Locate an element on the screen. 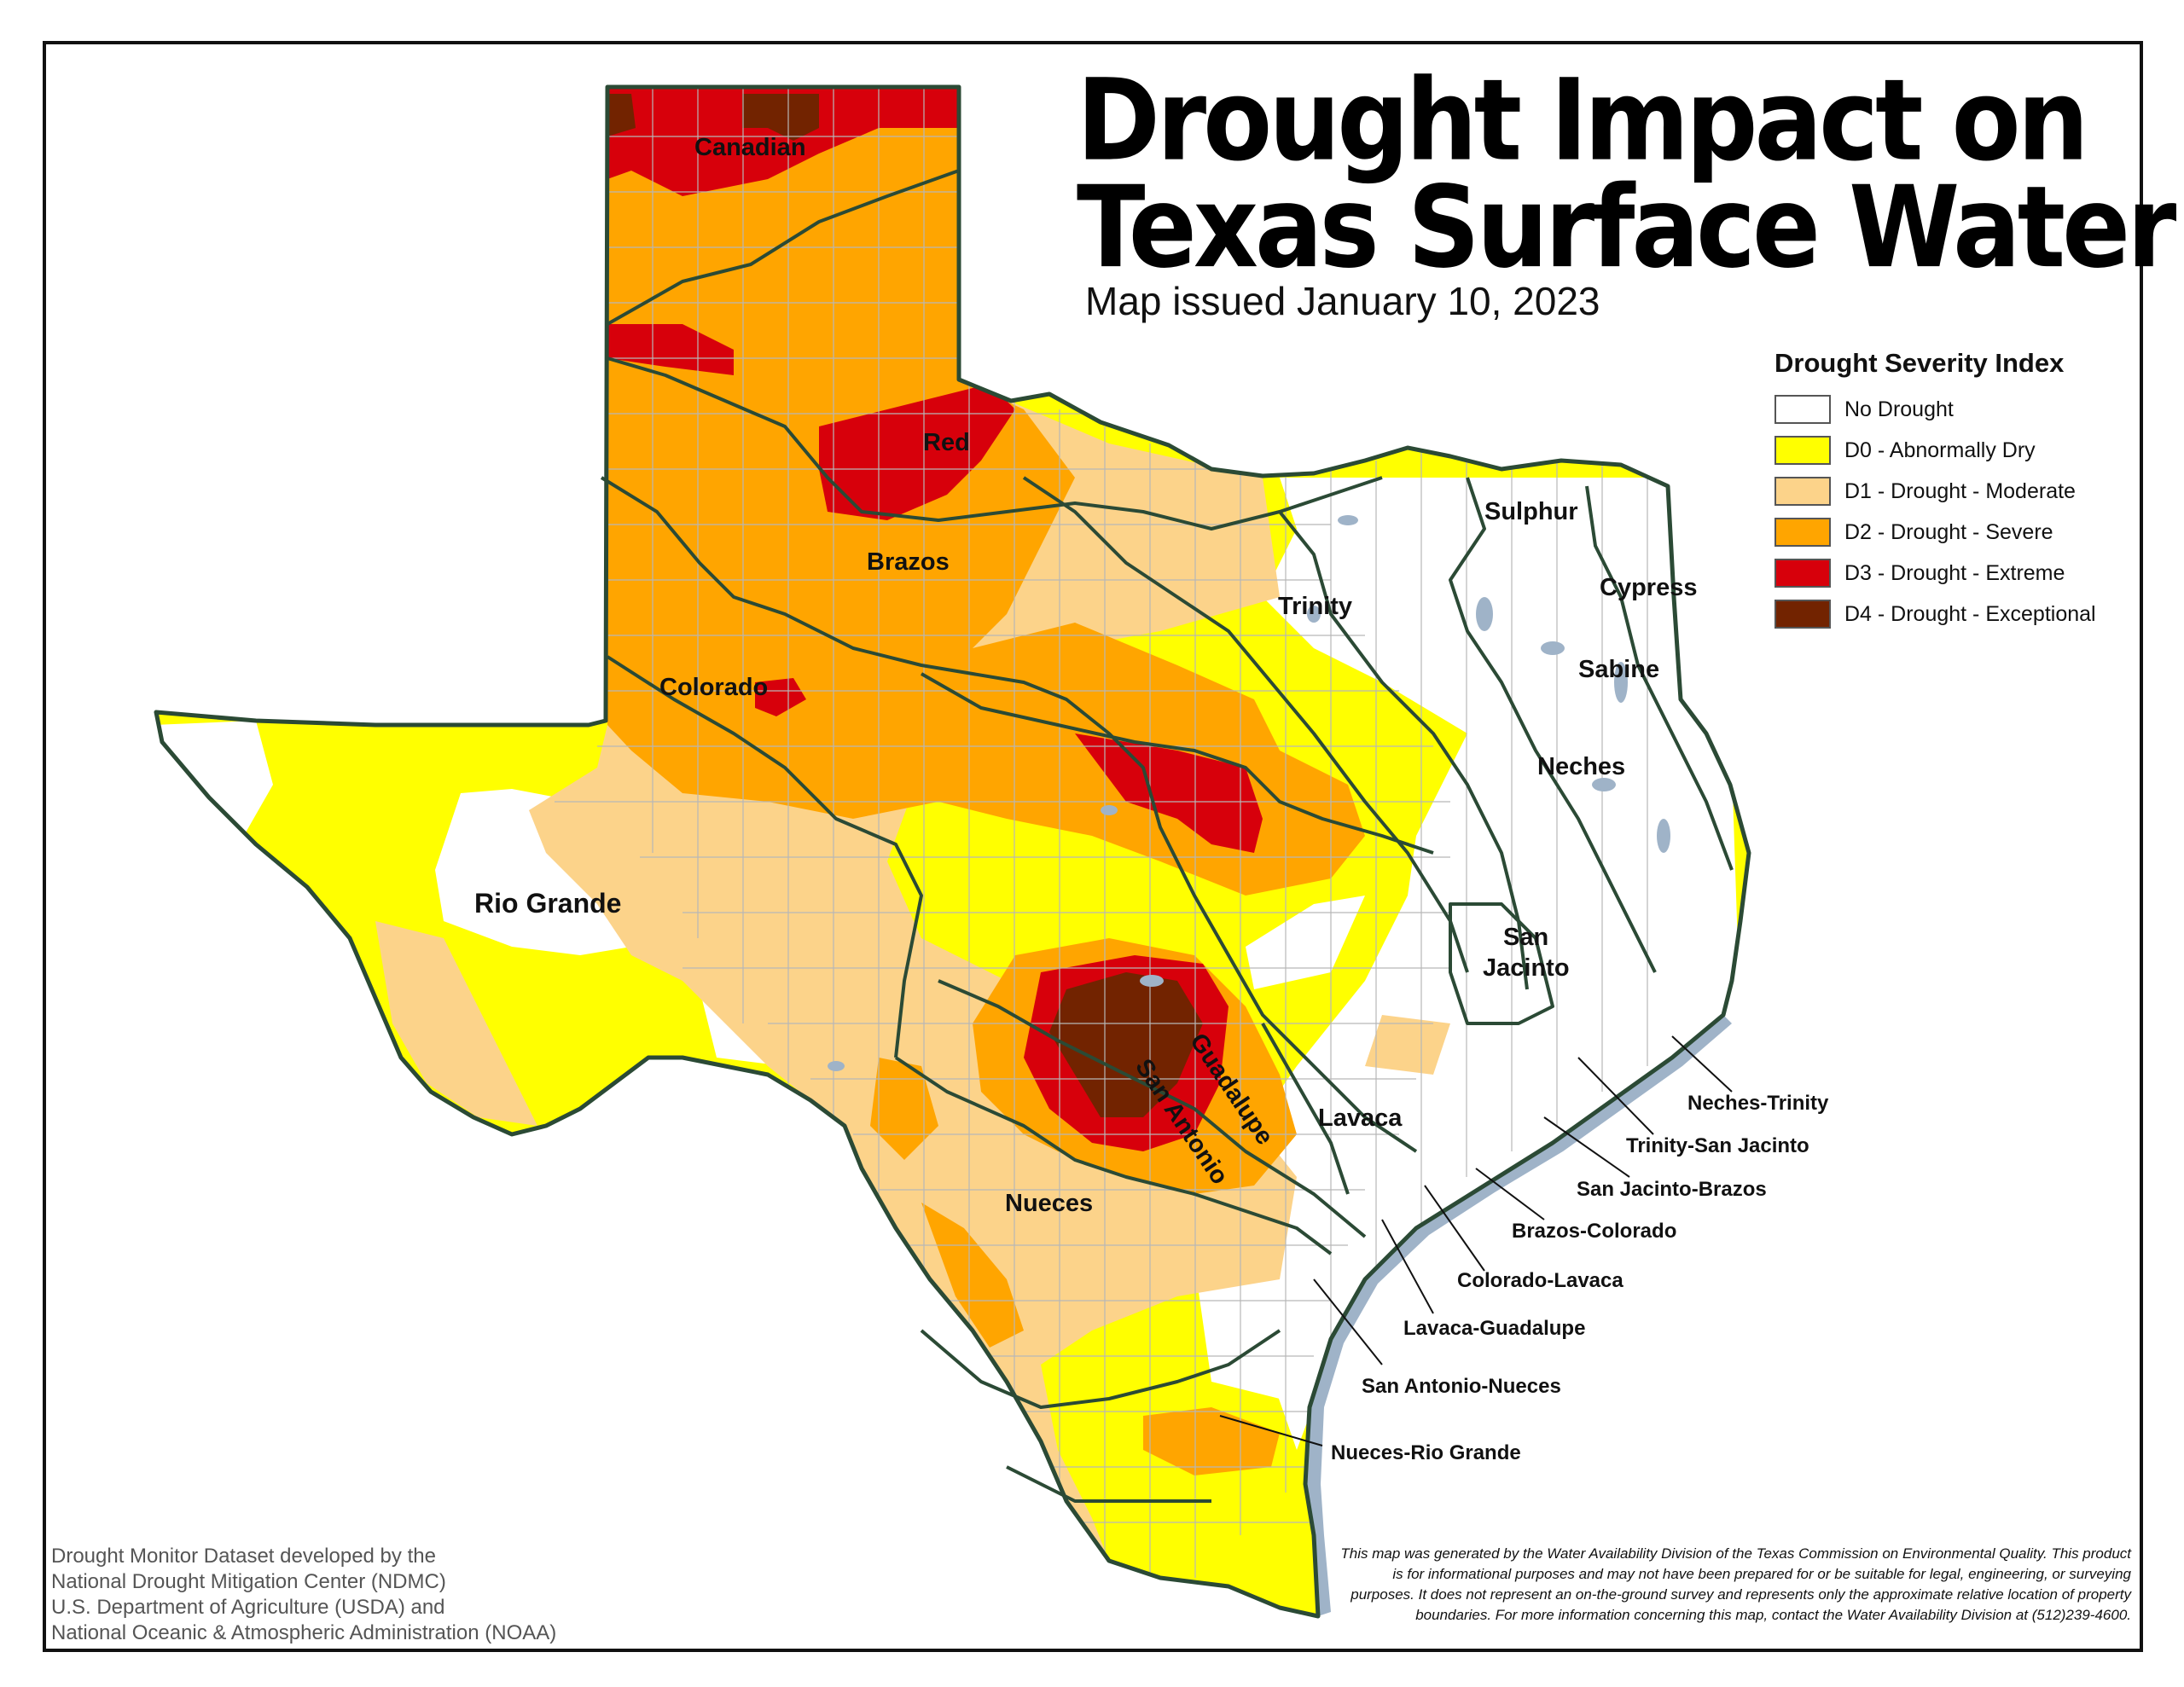 This screenshot has height=1687, width=2184. map-title-line2: Texas Surface Water is located at coordinates (1627, 226).